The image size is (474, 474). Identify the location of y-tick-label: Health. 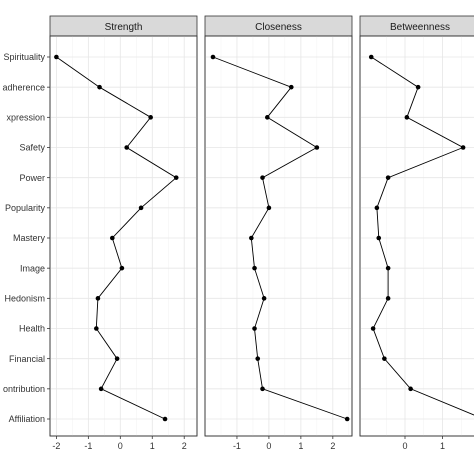
(32, 329).